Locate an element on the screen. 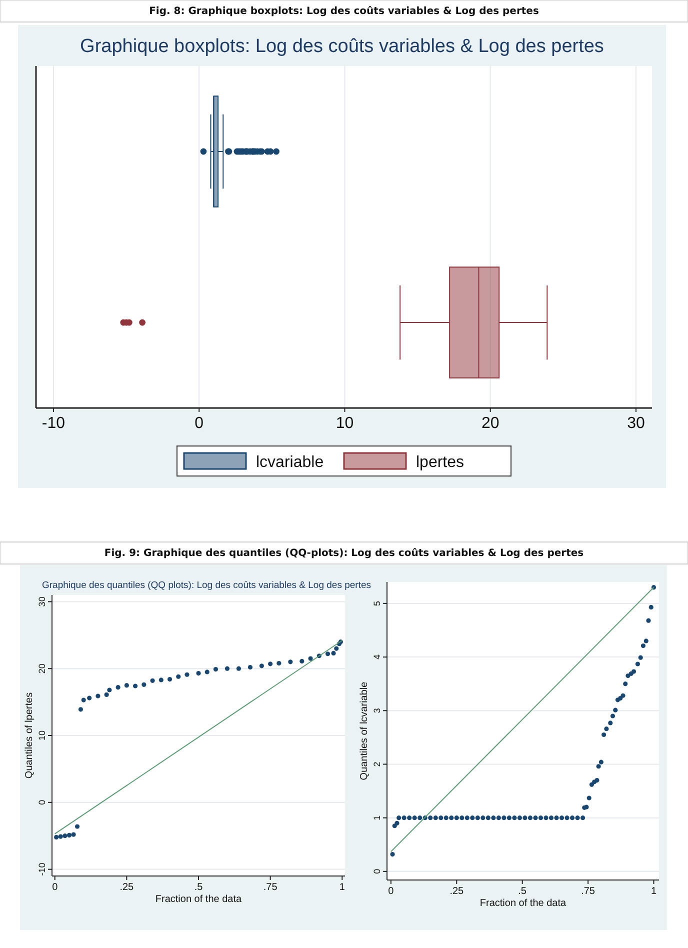  x-tick-label: 10 is located at coordinates (345, 423).